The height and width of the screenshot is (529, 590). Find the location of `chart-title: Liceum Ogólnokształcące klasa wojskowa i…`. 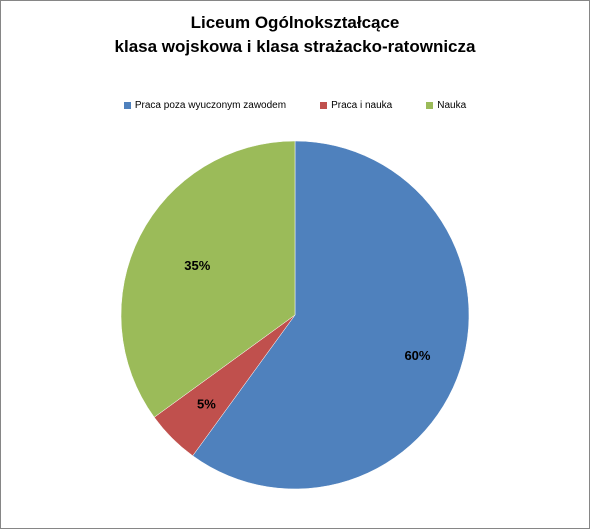

chart-title: Liceum Ogólnokształcące klasa wojskowa i… is located at coordinates (295, 35).